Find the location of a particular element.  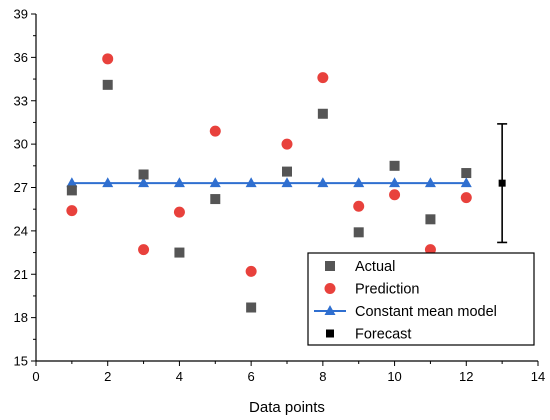

x-axis-title: Data points is located at coordinates (287, 407).